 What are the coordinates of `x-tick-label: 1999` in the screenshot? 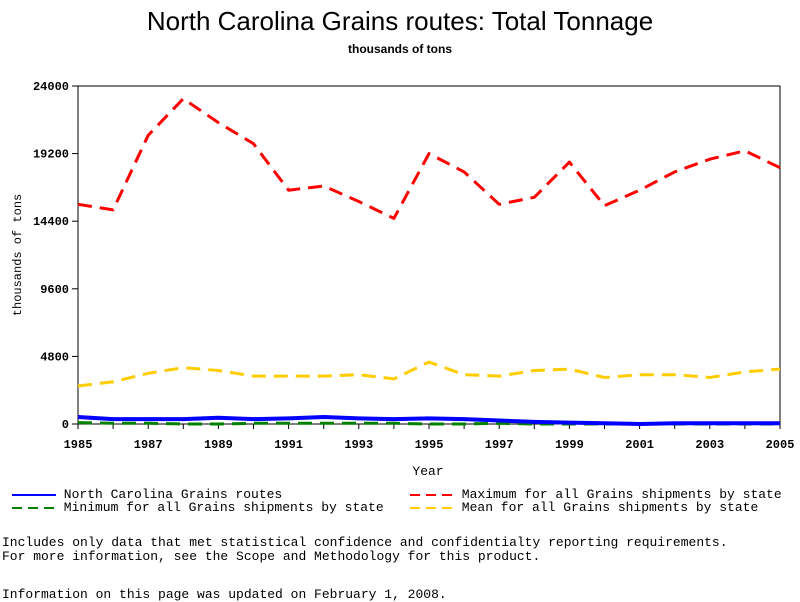 It's located at (569, 445).